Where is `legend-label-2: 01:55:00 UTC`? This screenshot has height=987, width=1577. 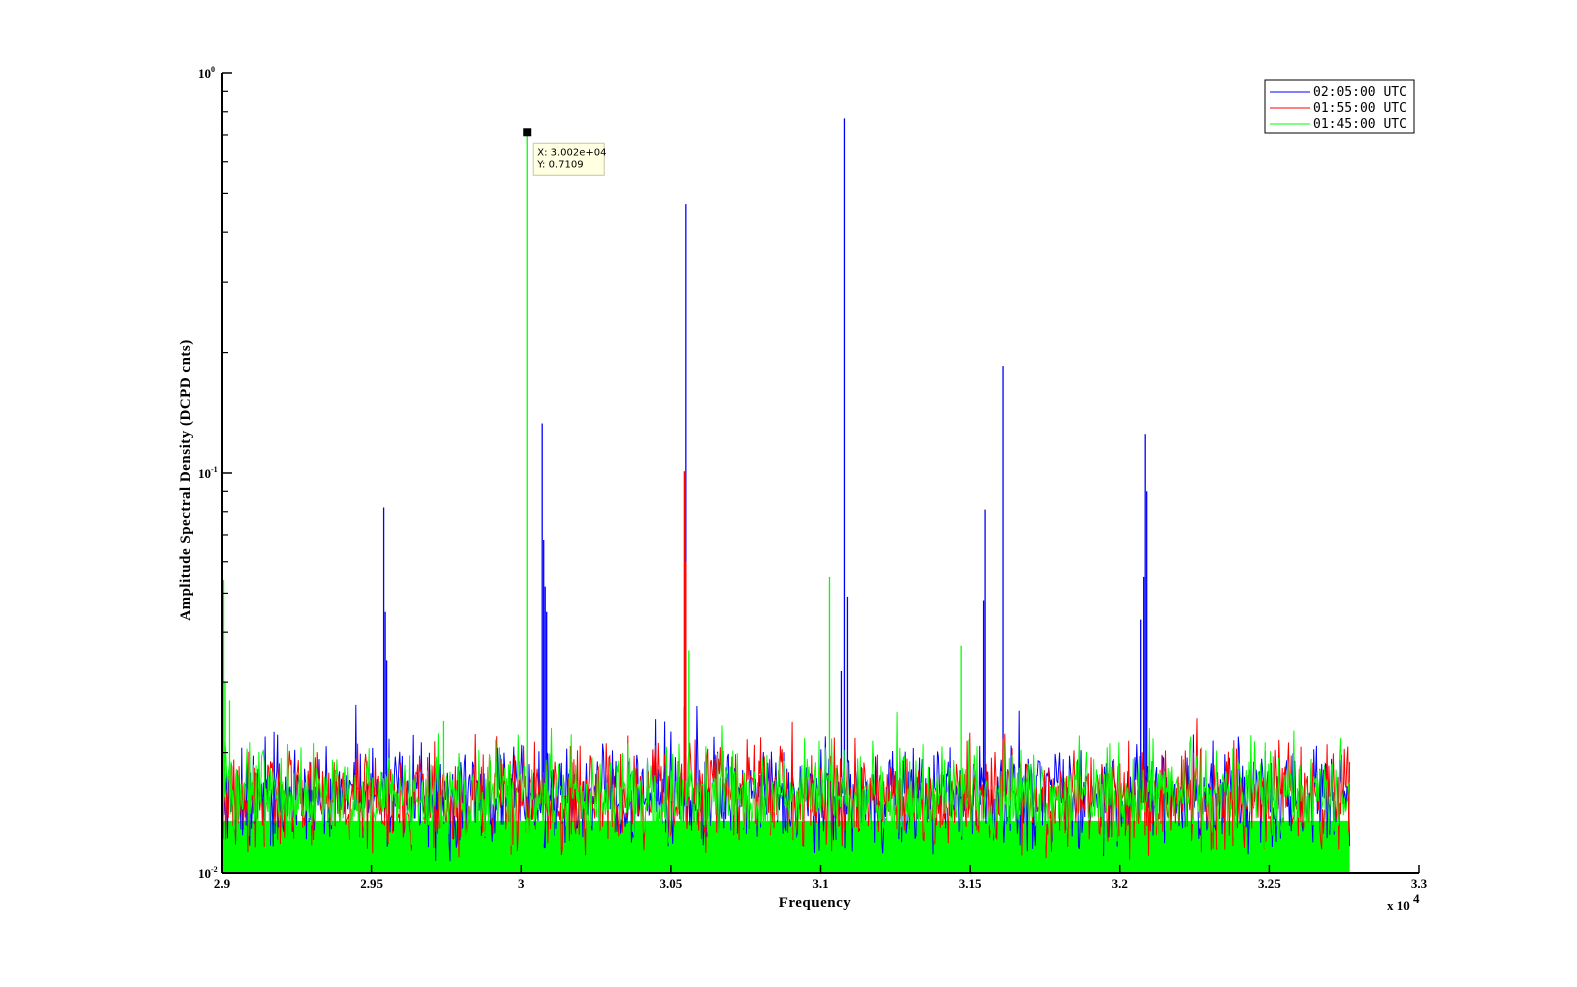 legend-label-2: 01:55:00 UTC is located at coordinates (1360, 108).